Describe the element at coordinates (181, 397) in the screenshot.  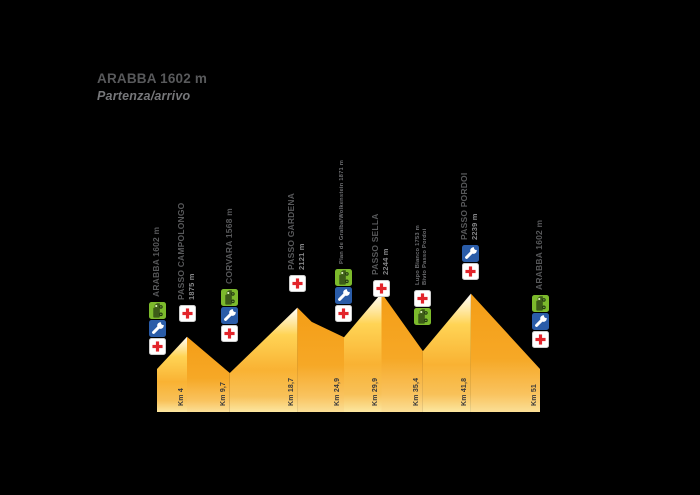
I see `km-marker-km-4: Km 4` at that location.